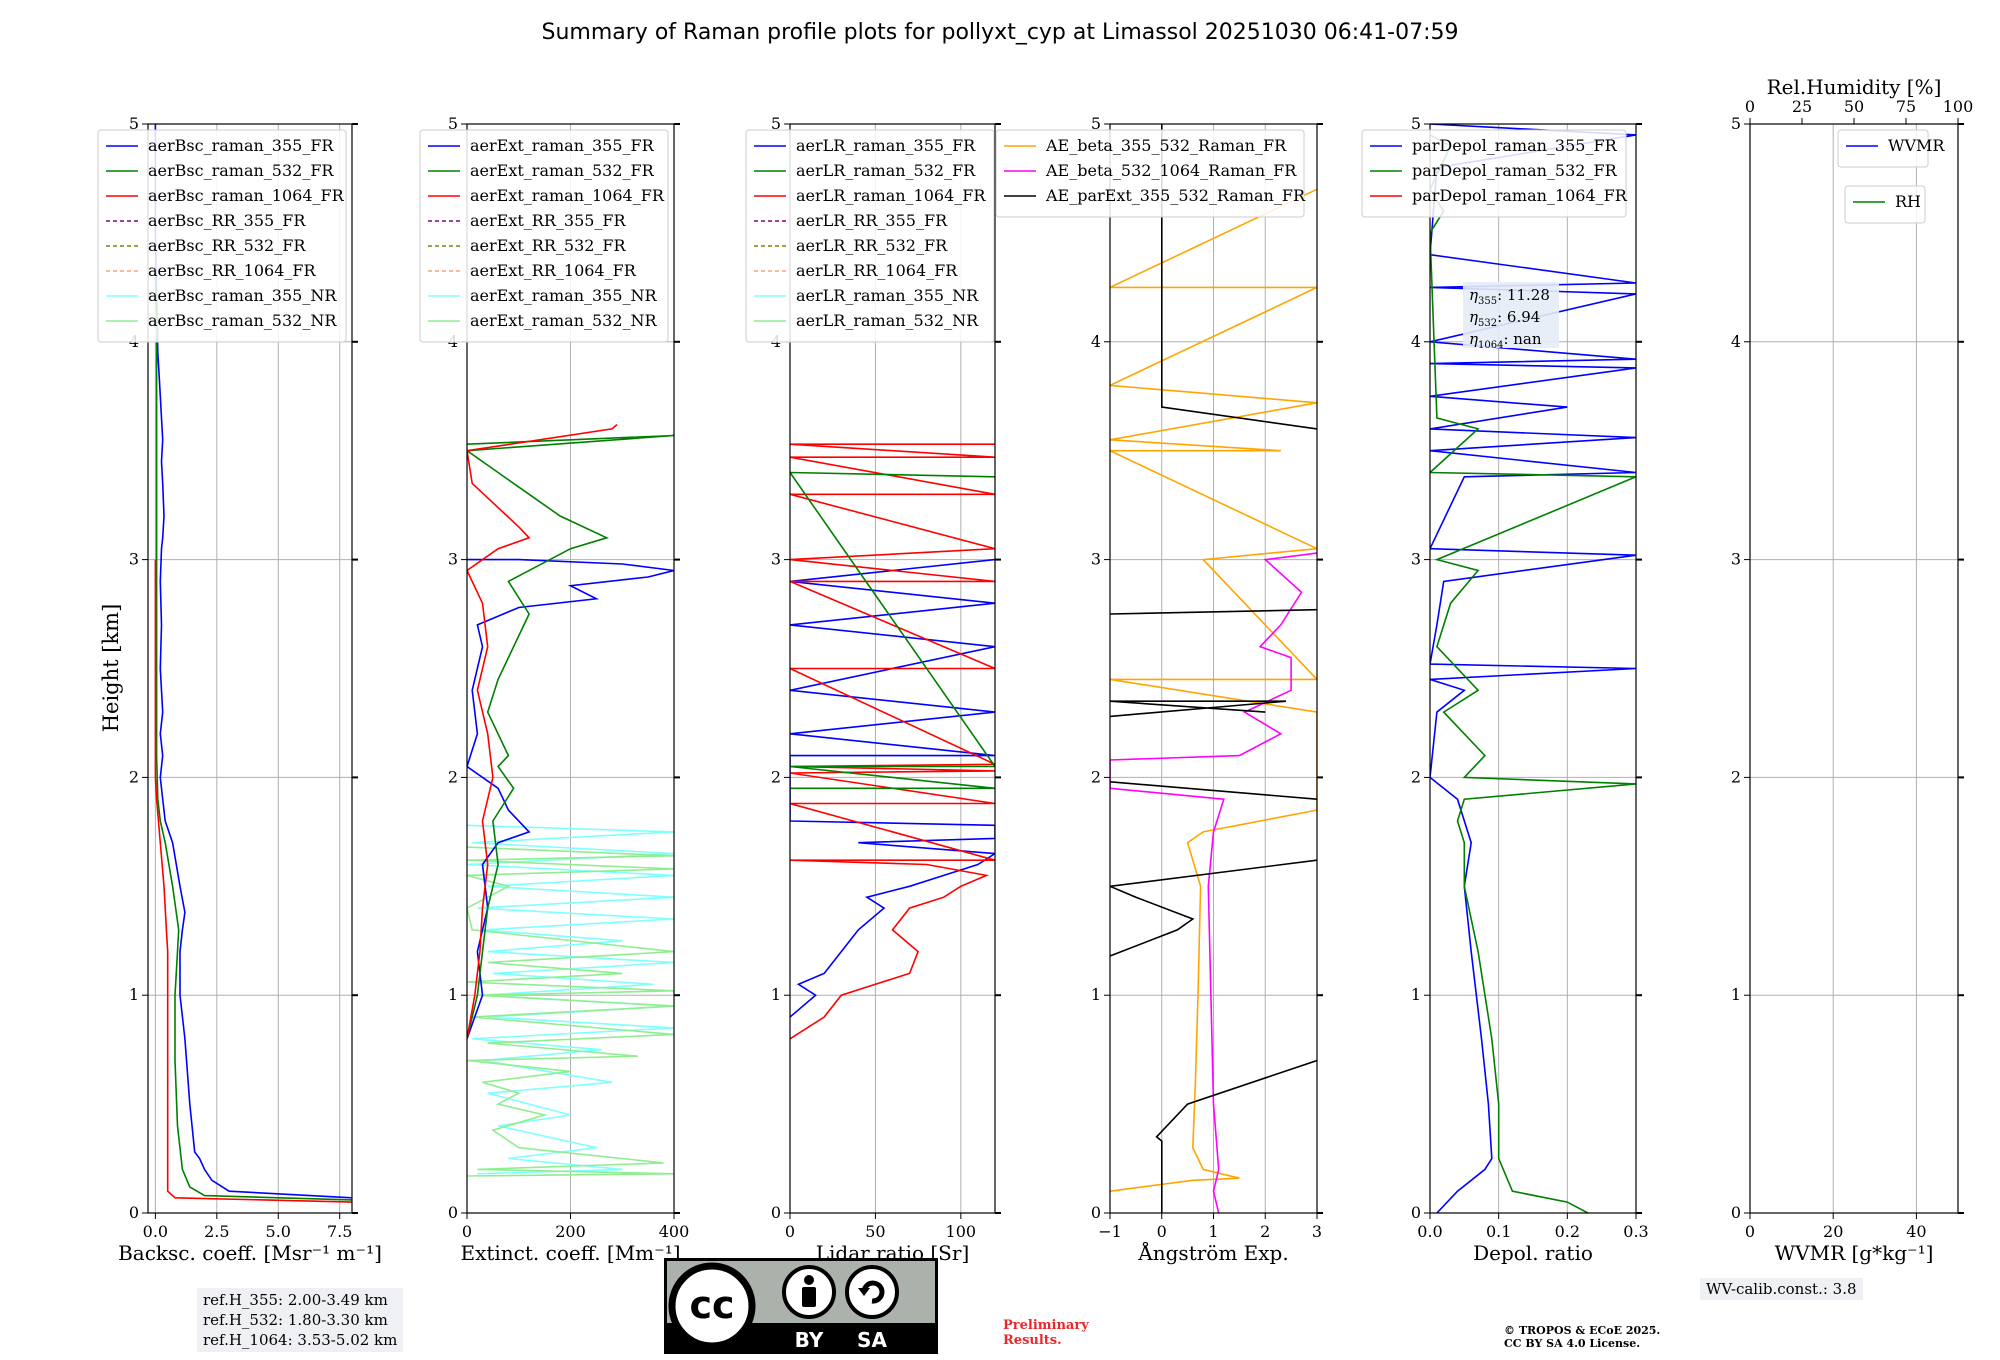 The width and height of the screenshot is (2000, 1360). Describe the element at coordinates (1572, 1343) in the screenshot. I see `copyright-line-2: CC BY SA 4.0 License.` at that location.